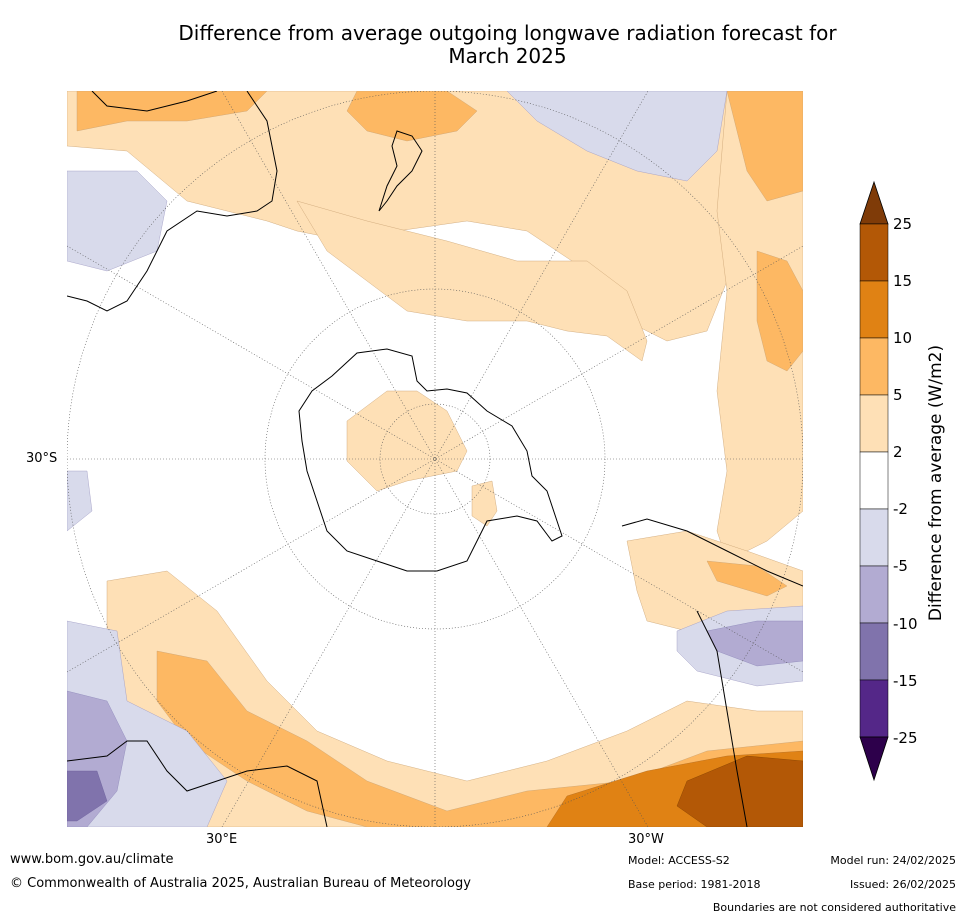 Image resolution: width=965 pixels, height=919 pixels. I want to click on colorbar-extend-top, so click(874, 202).